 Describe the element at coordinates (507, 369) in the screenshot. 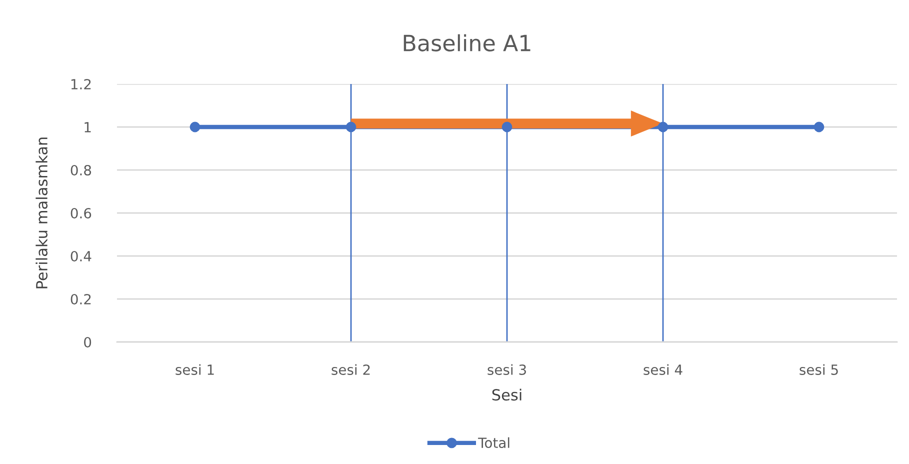

I see `x-tick-label: sesi 3` at that location.